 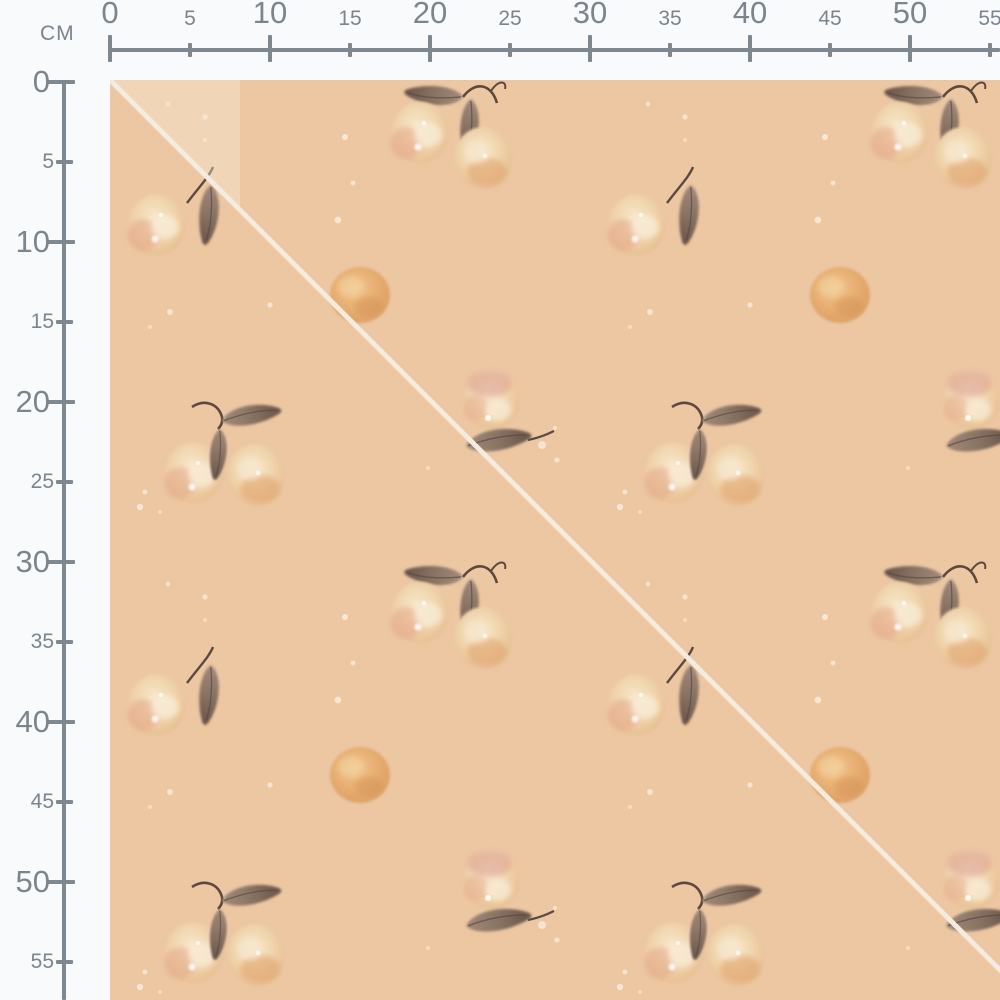 What do you see at coordinates (430, 15) in the screenshot?
I see `h-ruler-label: 20` at bounding box center [430, 15].